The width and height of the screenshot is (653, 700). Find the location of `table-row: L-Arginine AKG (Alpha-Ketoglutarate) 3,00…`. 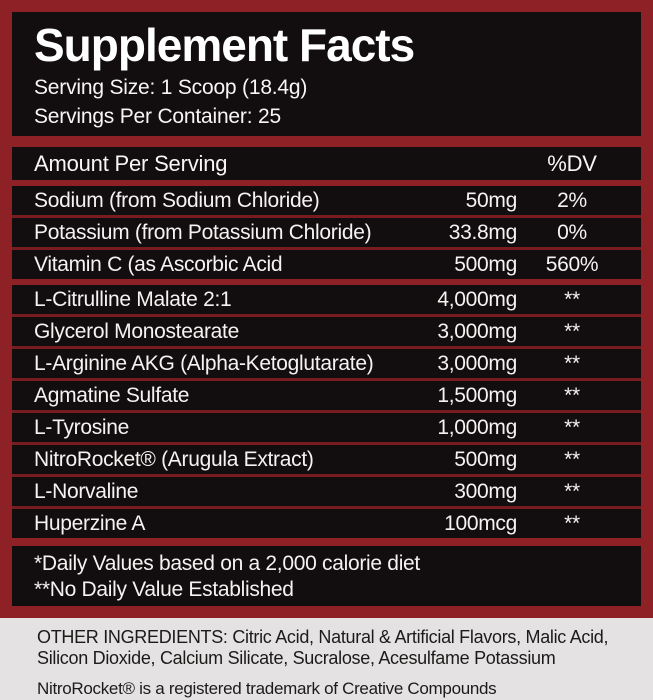

table-row: L-Arginine AKG (Alpha-Ketoglutarate) 3,00… is located at coordinates (326, 363).